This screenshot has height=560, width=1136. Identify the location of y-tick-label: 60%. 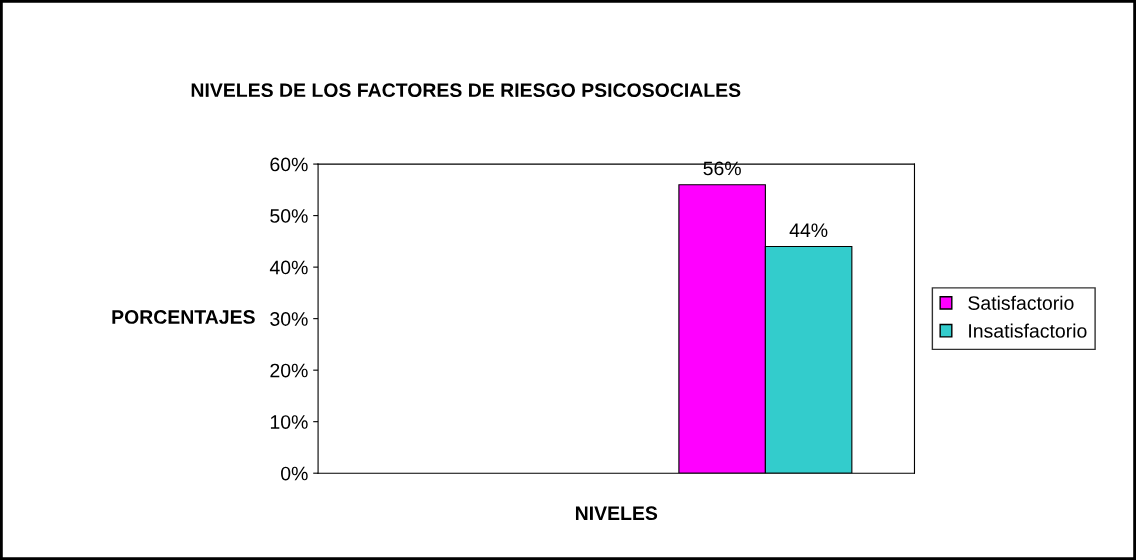
(289, 164).